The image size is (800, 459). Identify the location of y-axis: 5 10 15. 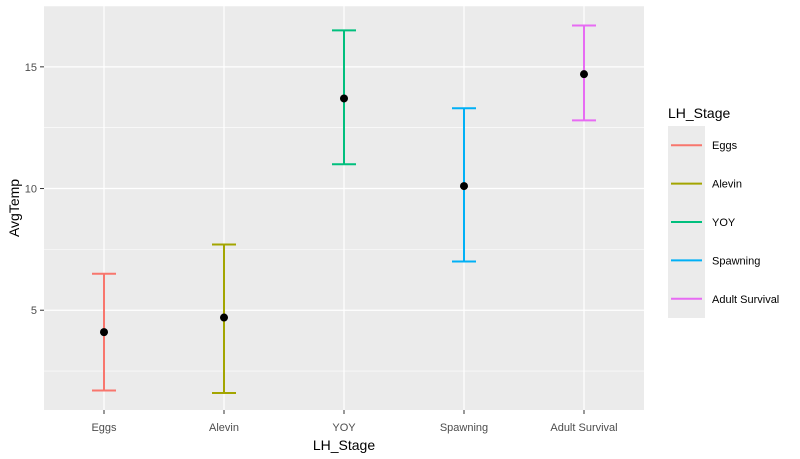
(34, 189).